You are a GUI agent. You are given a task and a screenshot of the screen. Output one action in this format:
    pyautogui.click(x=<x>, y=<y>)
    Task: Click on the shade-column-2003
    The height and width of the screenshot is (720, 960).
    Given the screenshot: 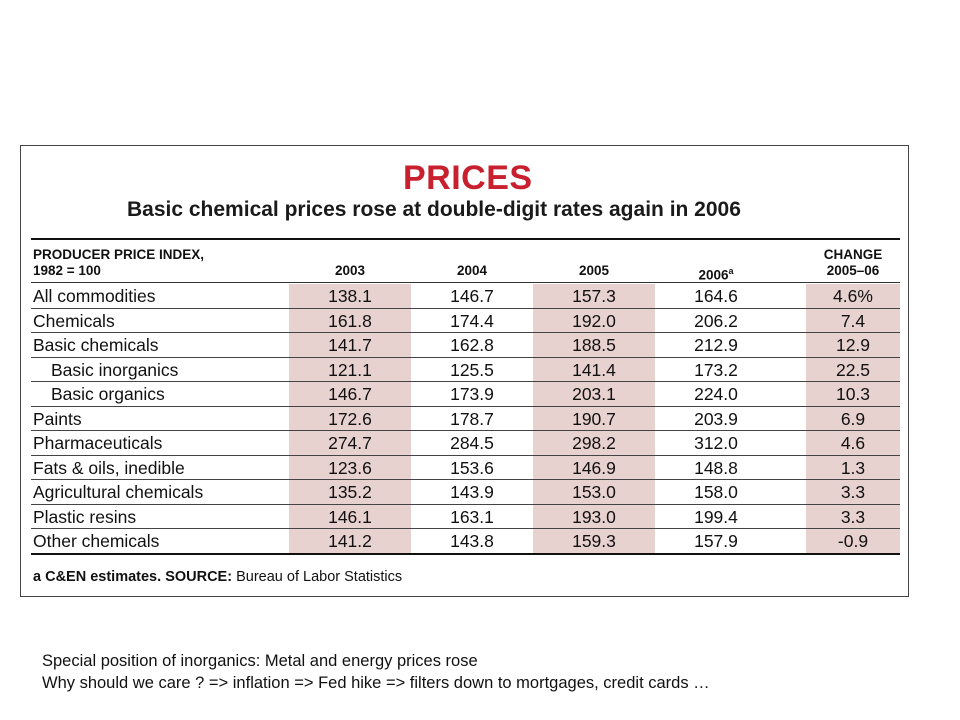 What is the action you would take?
    pyautogui.click(x=350, y=419)
    